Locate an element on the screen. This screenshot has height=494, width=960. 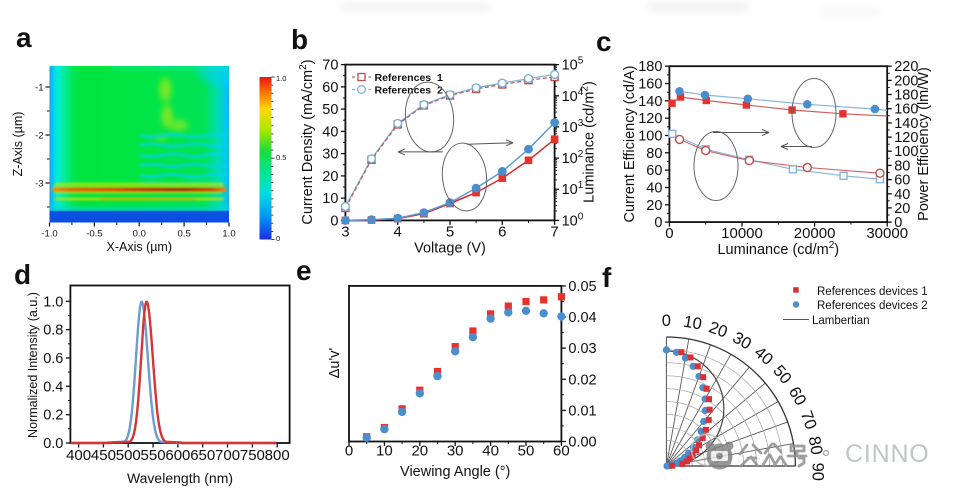
svg-text: 5 is located at coordinates (450, 231).